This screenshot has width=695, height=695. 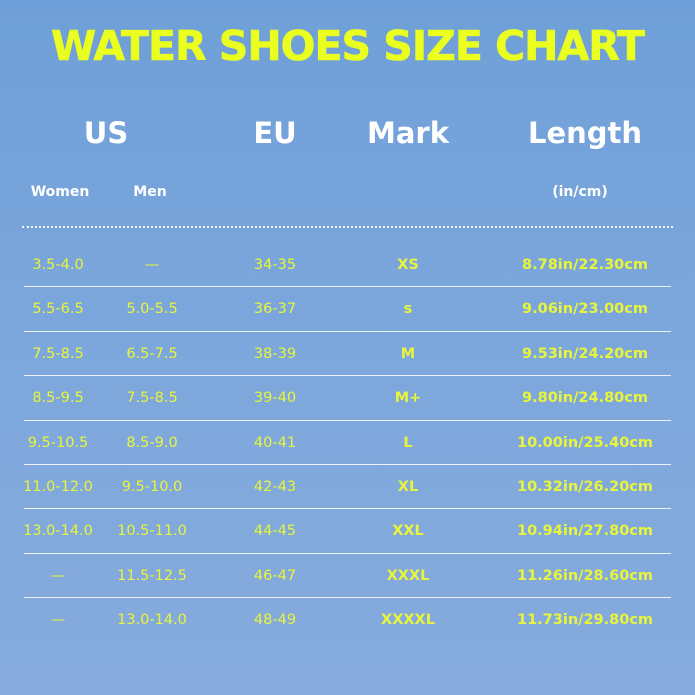 What do you see at coordinates (150, 192) in the screenshot?
I see `subheader-men: Men` at bounding box center [150, 192].